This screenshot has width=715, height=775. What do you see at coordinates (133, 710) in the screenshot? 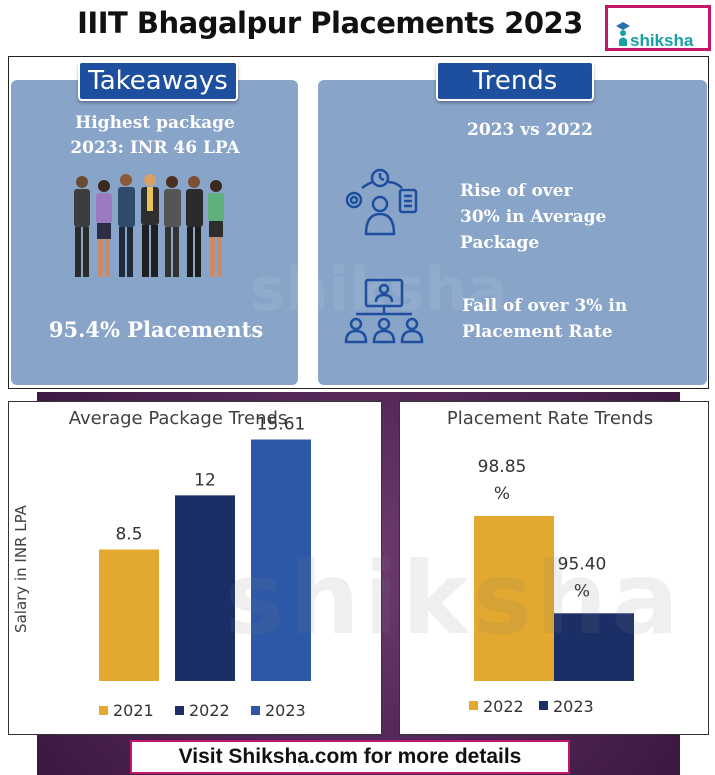
I see `legend-label-2021: 2021` at bounding box center [133, 710].